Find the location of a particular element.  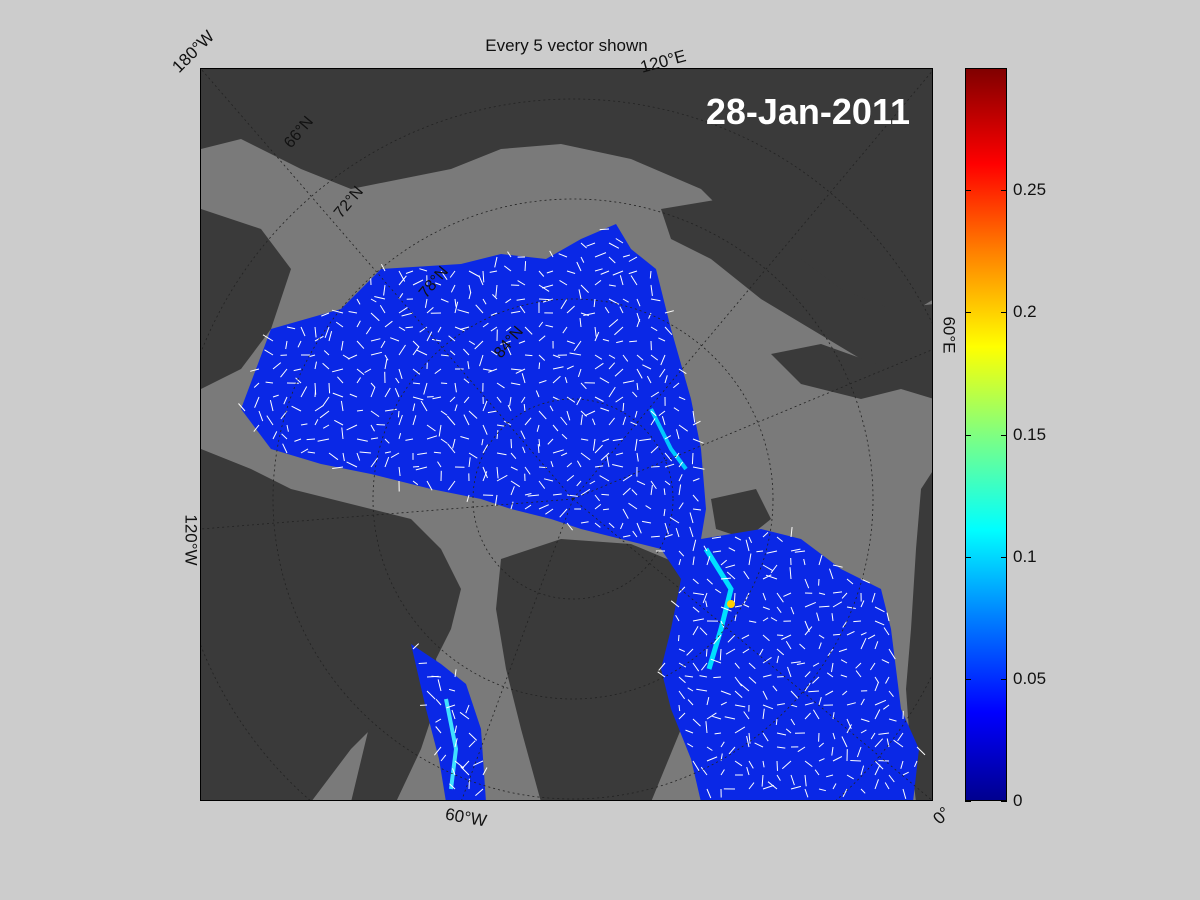

lon-label-120w: 120°W is located at coordinates (191, 540).